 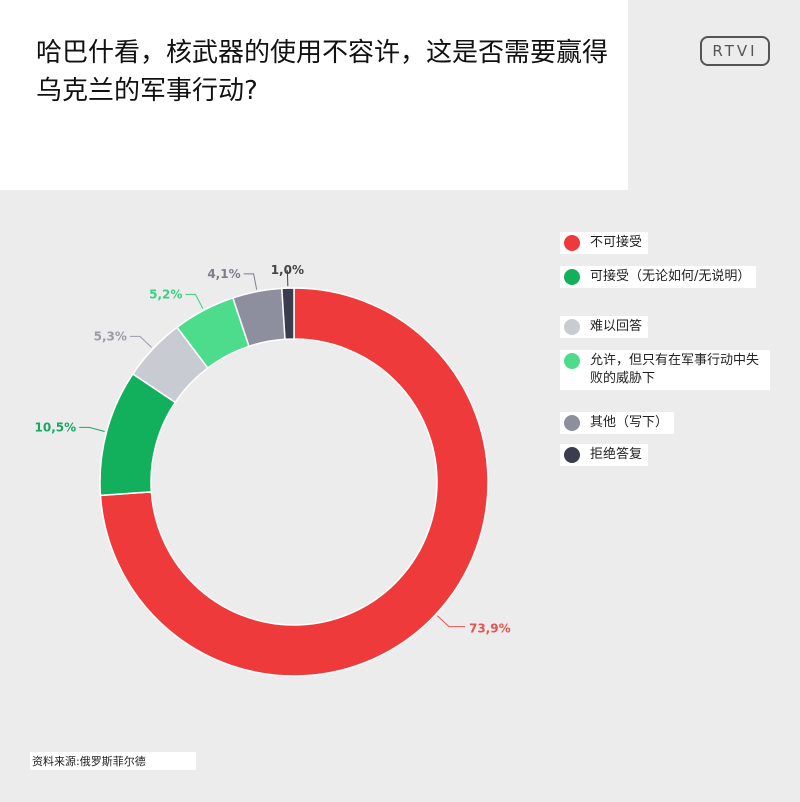 I want to click on legend-item-1: 不可接受, so click(x=604, y=243).